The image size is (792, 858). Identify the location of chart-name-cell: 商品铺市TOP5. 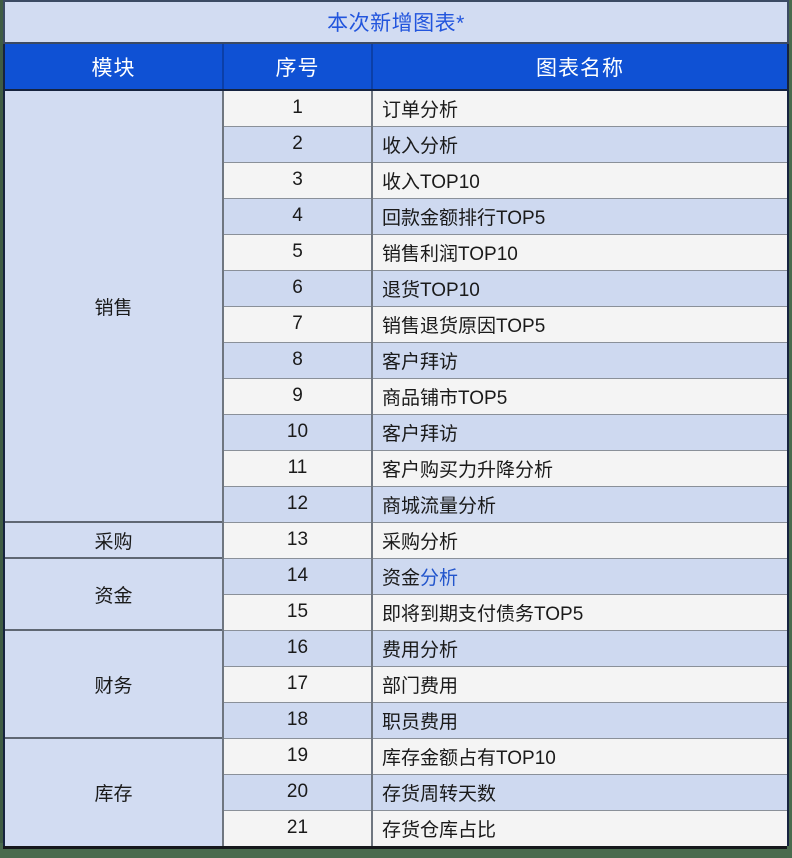
(581, 396).